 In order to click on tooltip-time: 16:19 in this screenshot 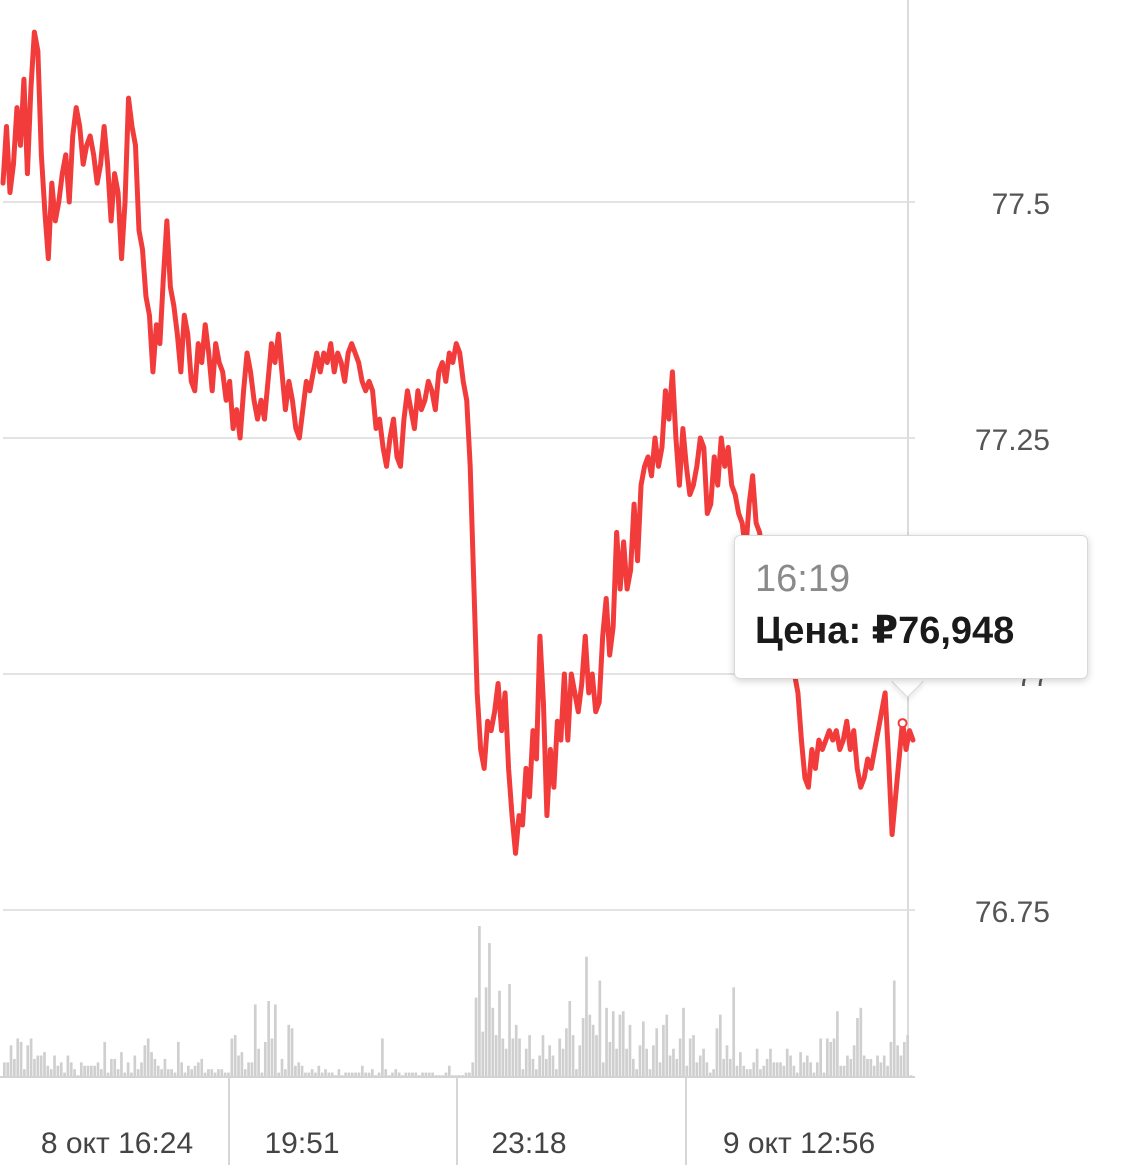, I will do `click(803, 579)`.